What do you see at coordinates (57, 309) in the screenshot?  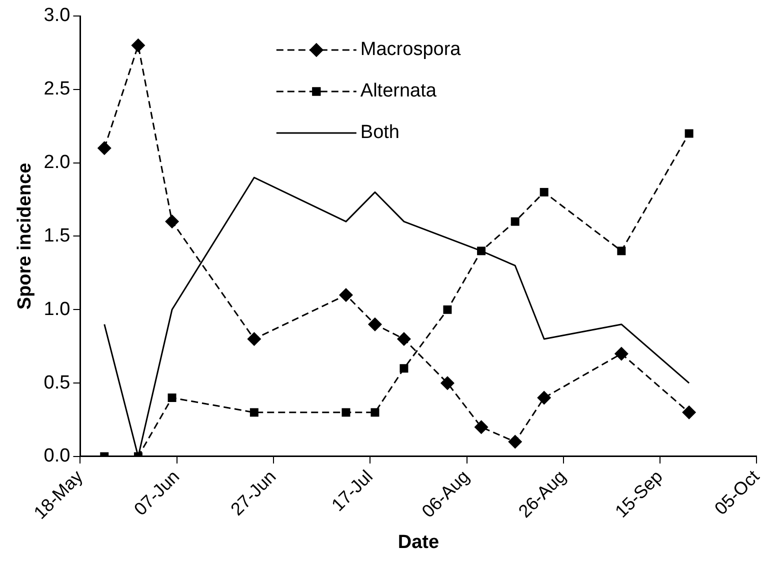 I see `y-tick-label: 1.0` at bounding box center [57, 309].